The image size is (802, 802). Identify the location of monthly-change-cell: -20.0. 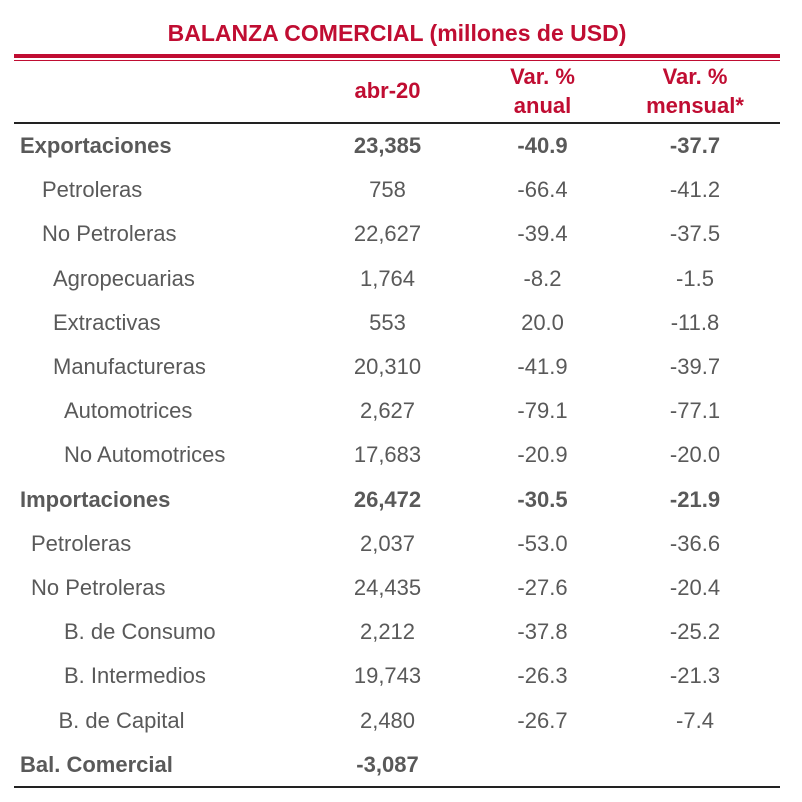
(695, 455).